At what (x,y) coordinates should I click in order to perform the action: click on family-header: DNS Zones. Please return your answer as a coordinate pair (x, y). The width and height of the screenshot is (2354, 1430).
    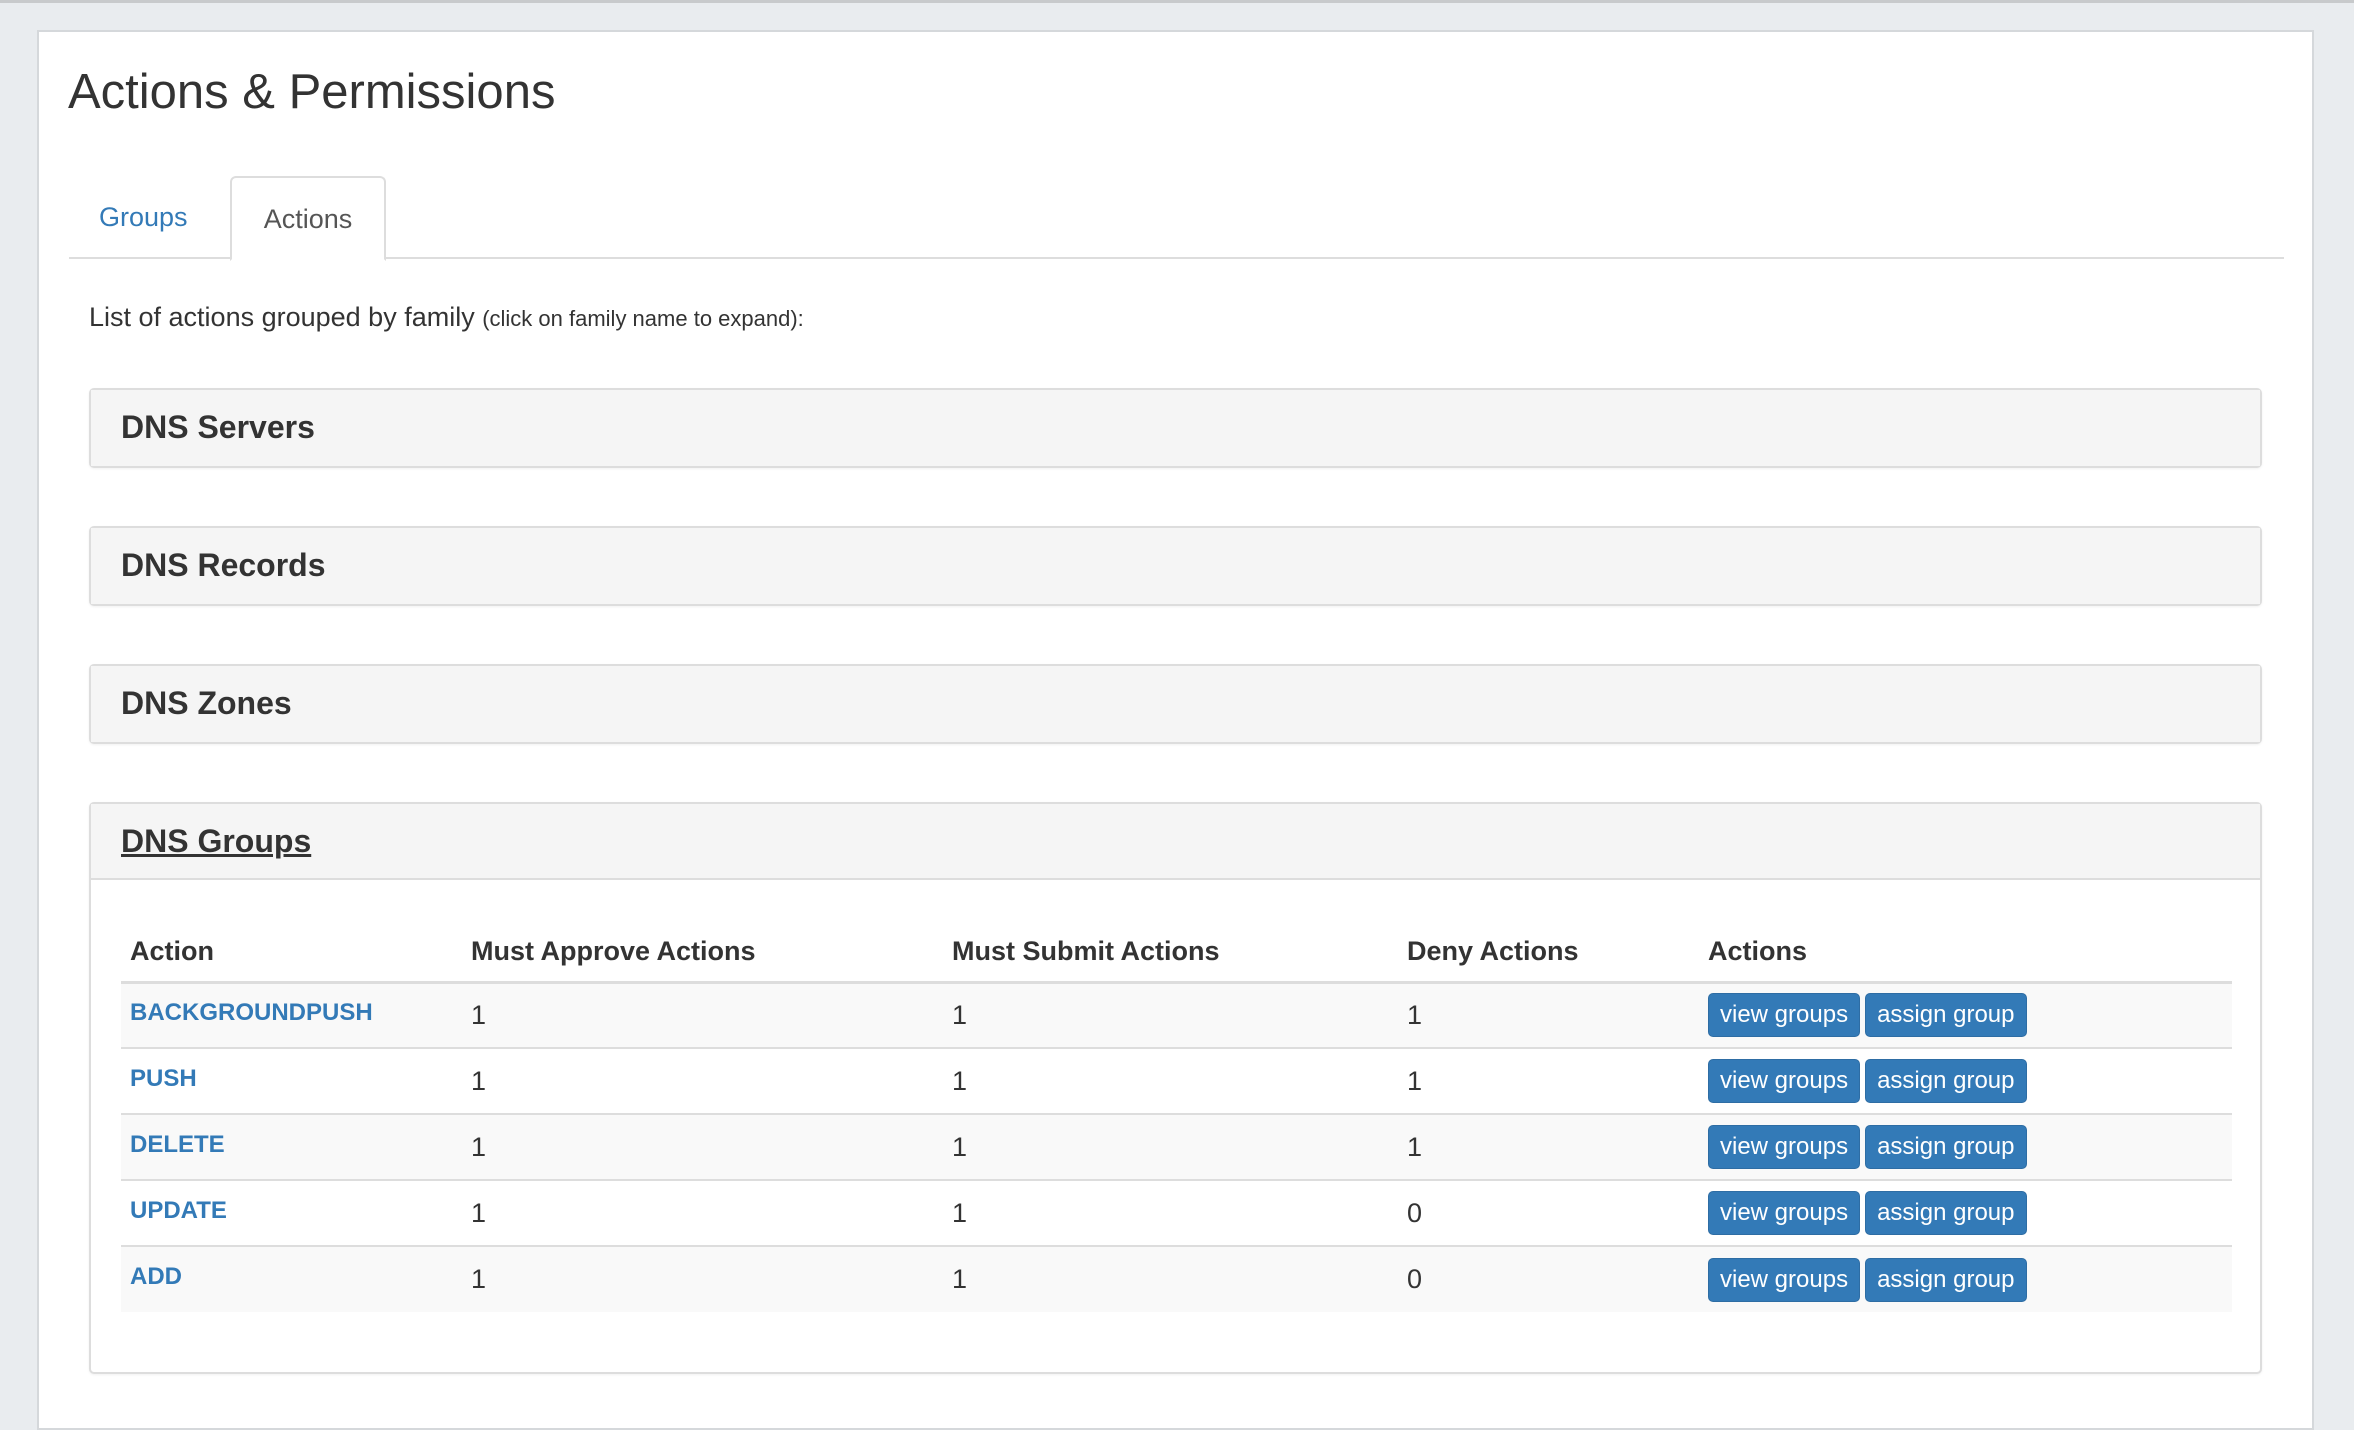
    Looking at the image, I should click on (1175, 704).